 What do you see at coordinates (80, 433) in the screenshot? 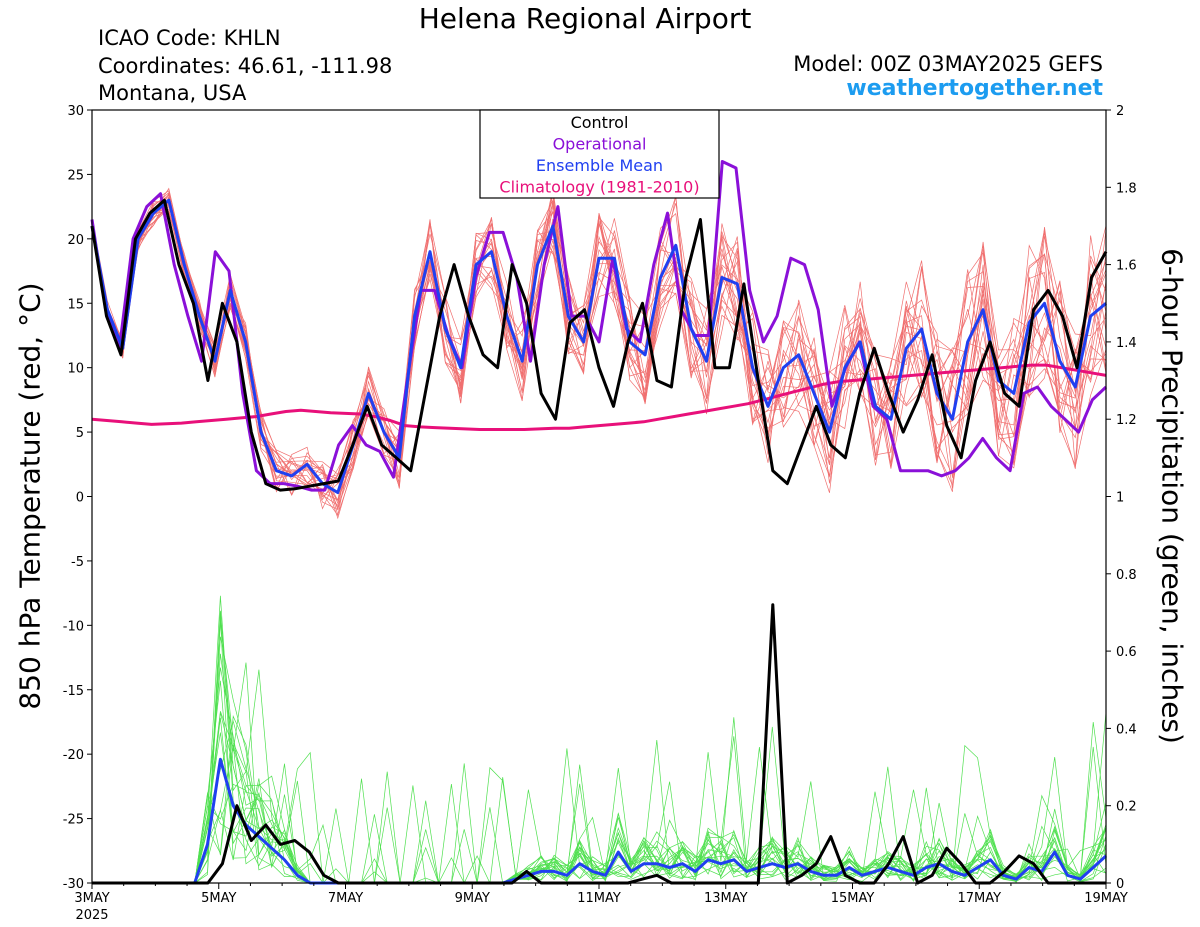
I see `y-left-tick-label: 5` at bounding box center [80, 433].